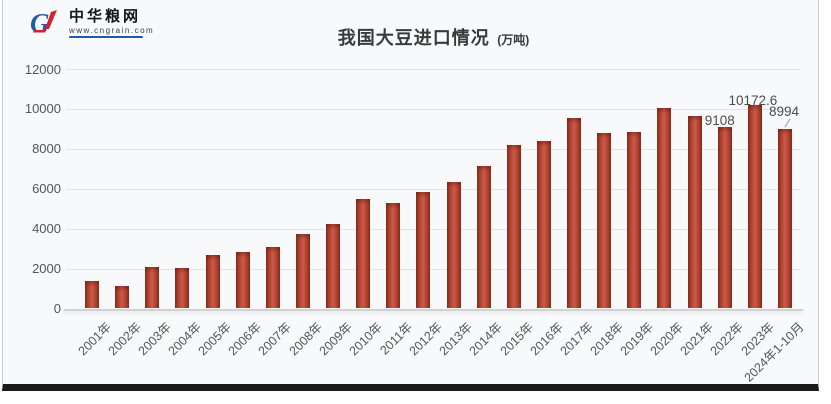  I want to click on x-axis-tick-label: 2017年, so click(576, 338).